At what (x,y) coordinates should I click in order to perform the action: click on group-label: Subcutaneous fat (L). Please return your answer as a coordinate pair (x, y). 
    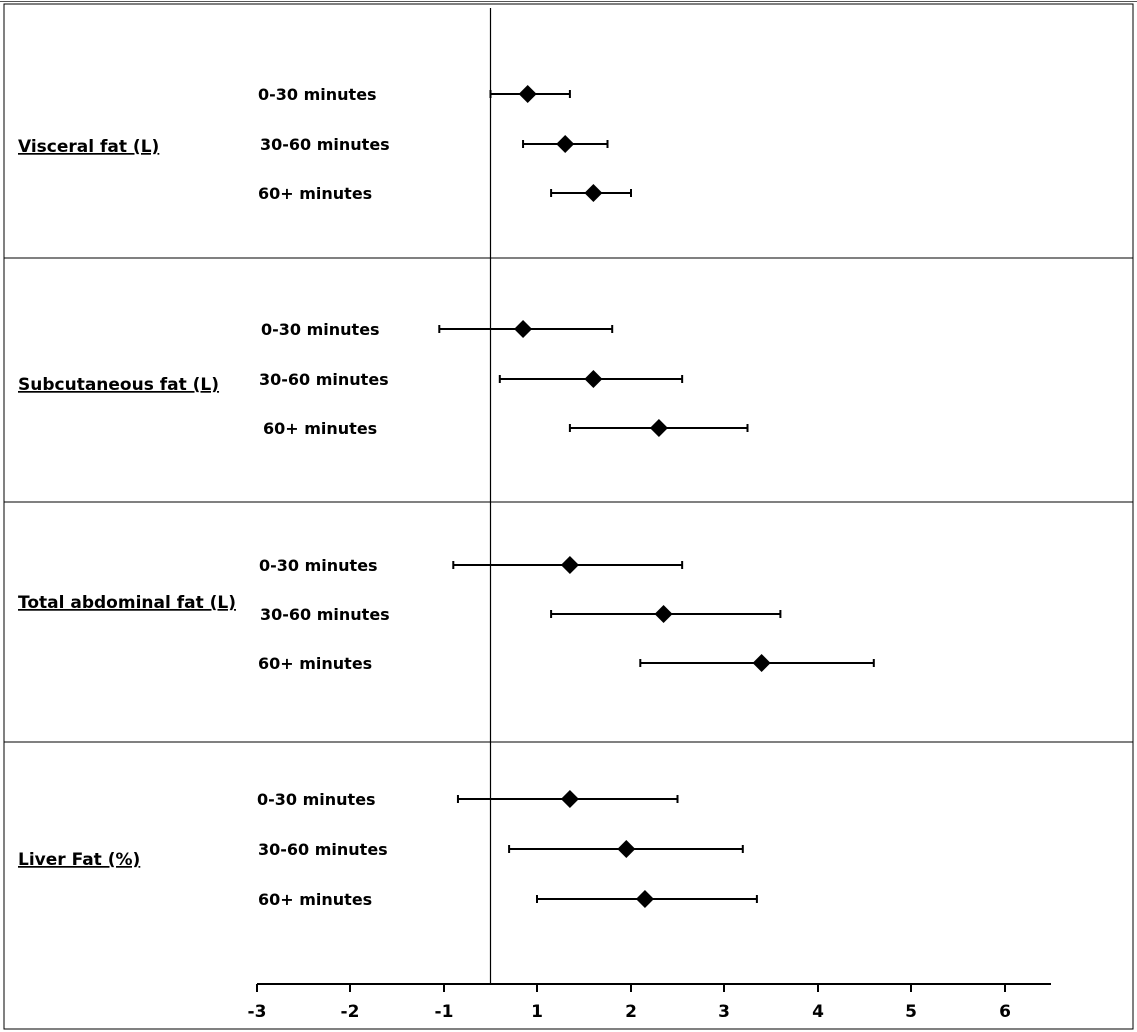
    Looking at the image, I should click on (118, 385).